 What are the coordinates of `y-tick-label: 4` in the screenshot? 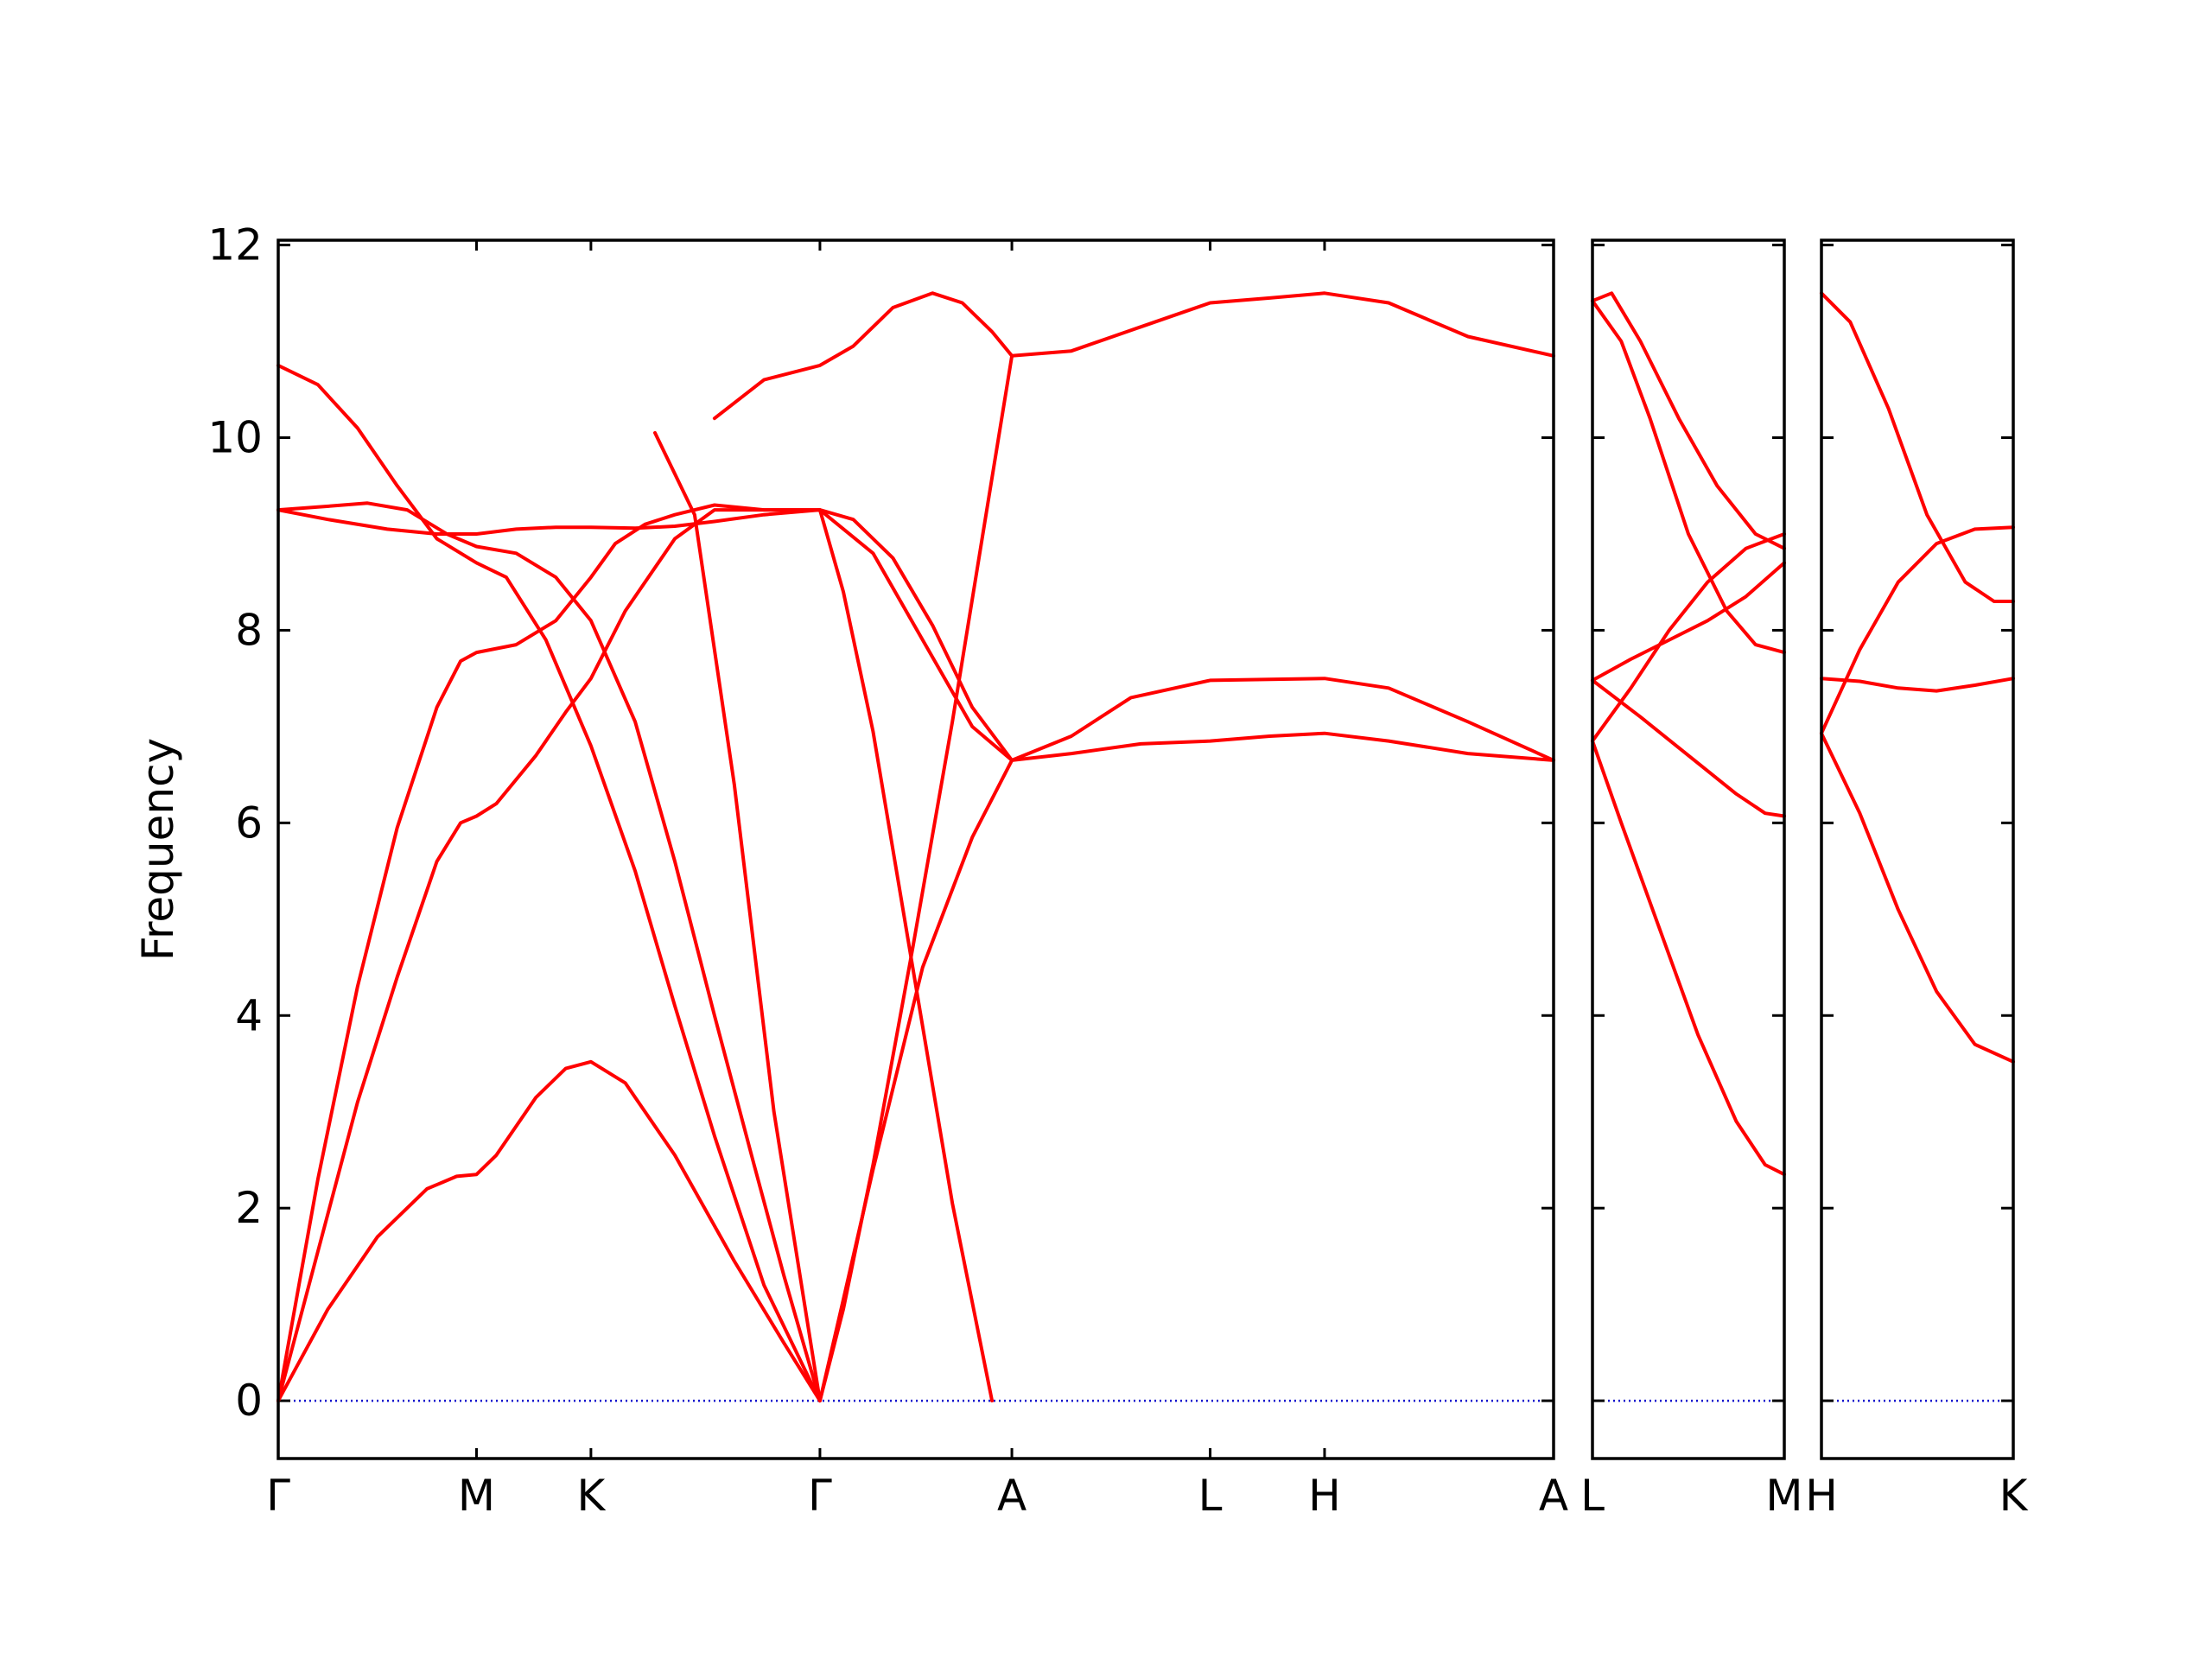 It's located at (249, 1015).